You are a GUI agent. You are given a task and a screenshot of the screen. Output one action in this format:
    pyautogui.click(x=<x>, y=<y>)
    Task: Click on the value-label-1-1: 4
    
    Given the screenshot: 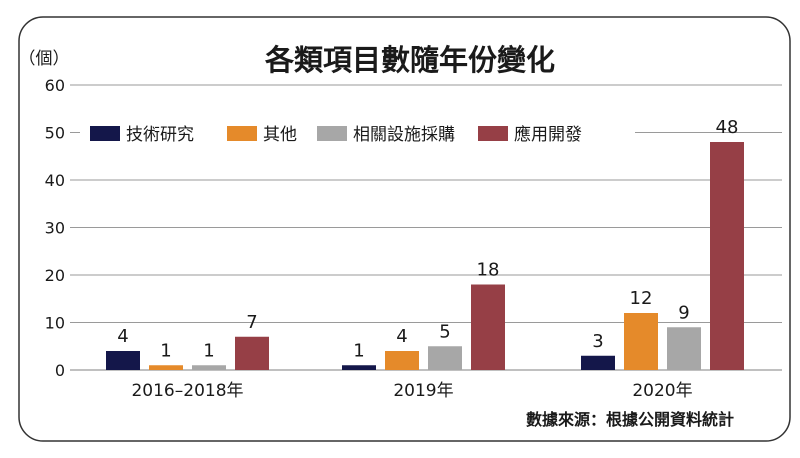 What is the action you would take?
    pyautogui.click(x=401, y=336)
    